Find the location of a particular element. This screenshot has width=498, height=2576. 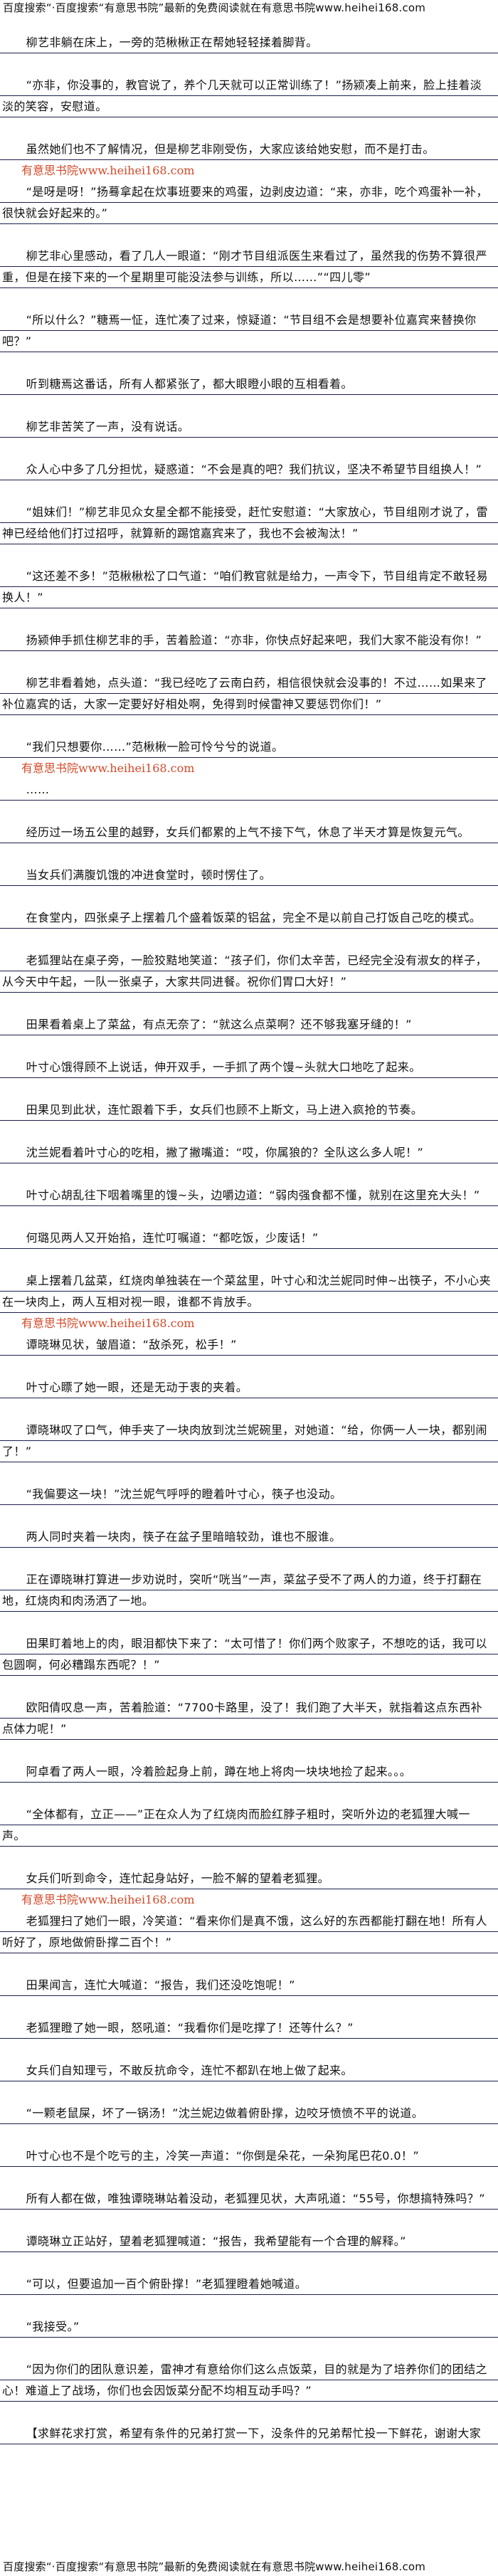

paragraph: 虽然她们也不了解情况，但是柳艺非刚受伤，大家应该给她安慰，而不是打击。 is located at coordinates (249, 150).